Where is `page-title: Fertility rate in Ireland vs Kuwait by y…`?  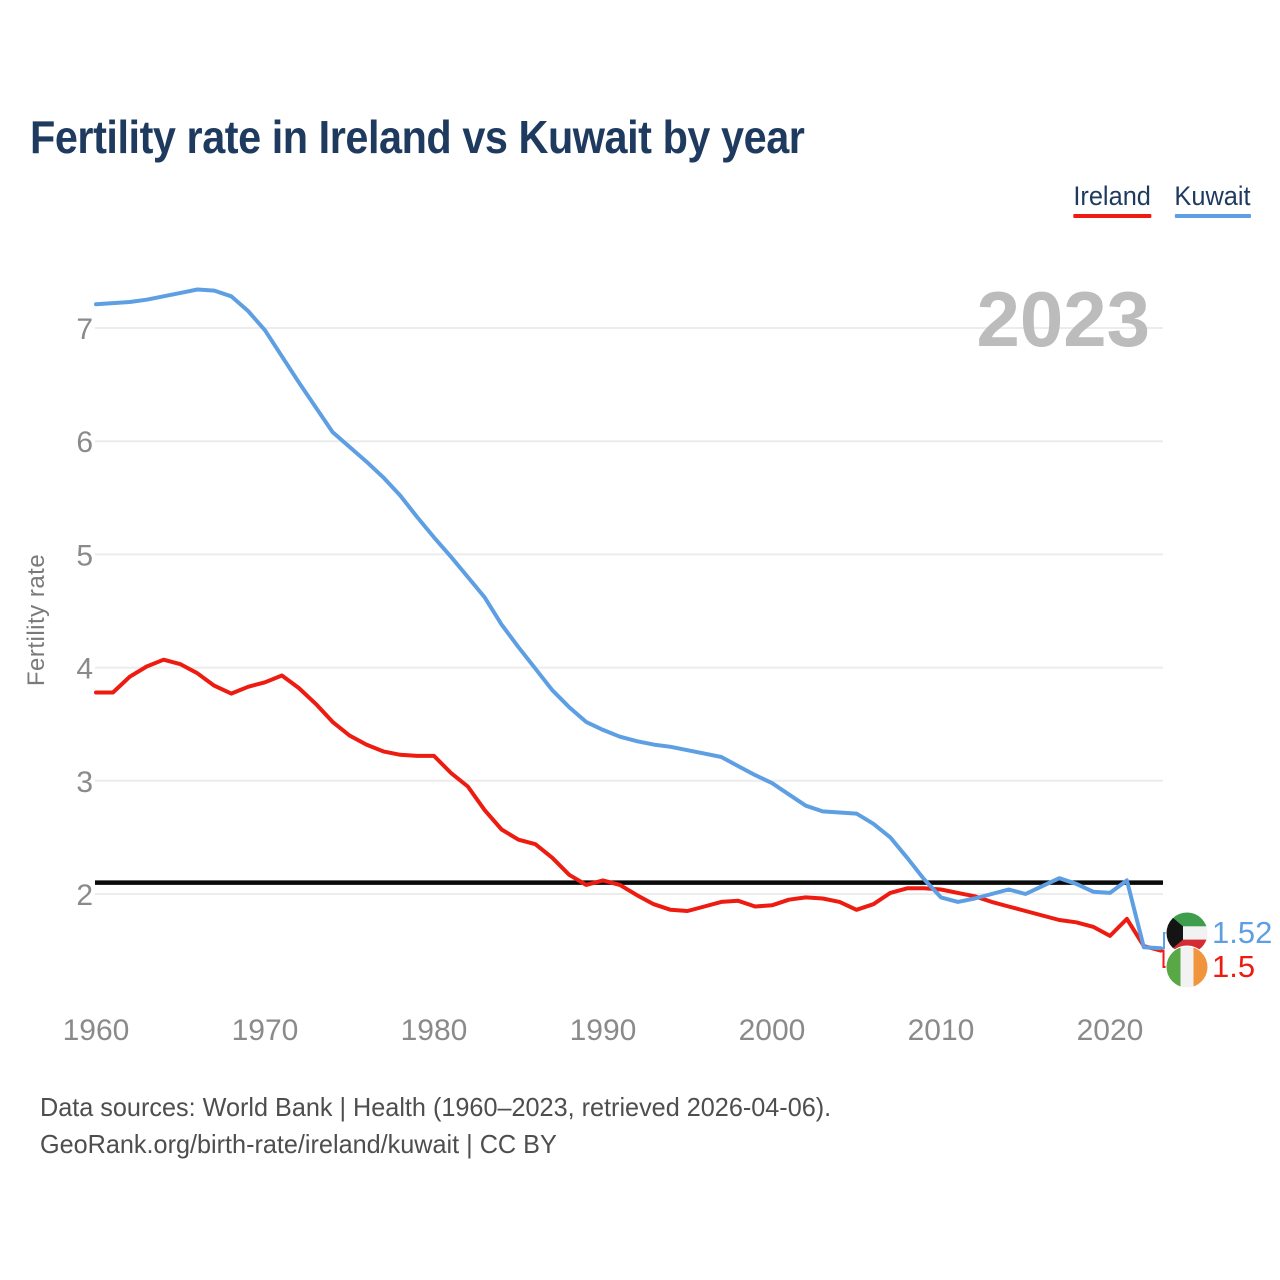
page-title: Fertility rate in Ireland vs Kuwait by y… is located at coordinates (417, 137).